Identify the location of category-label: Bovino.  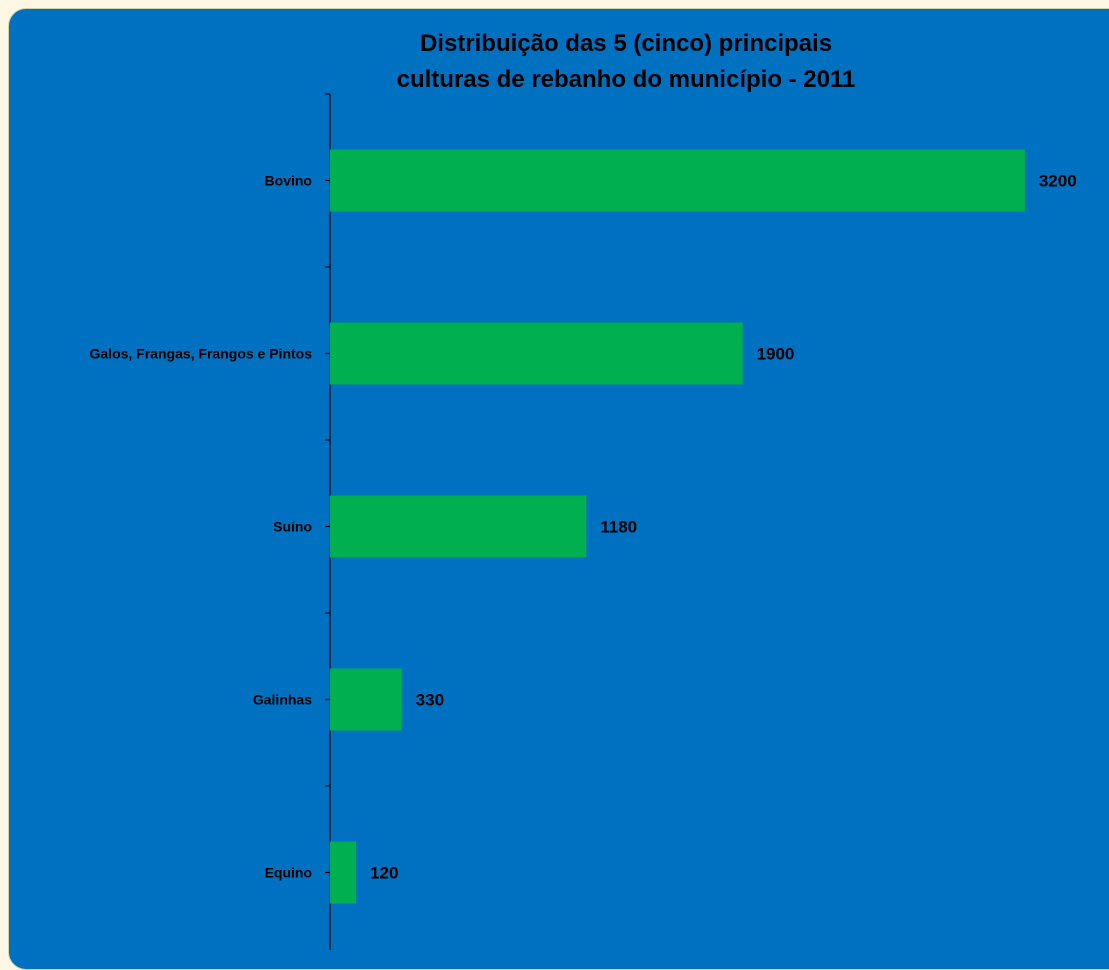
(288, 181).